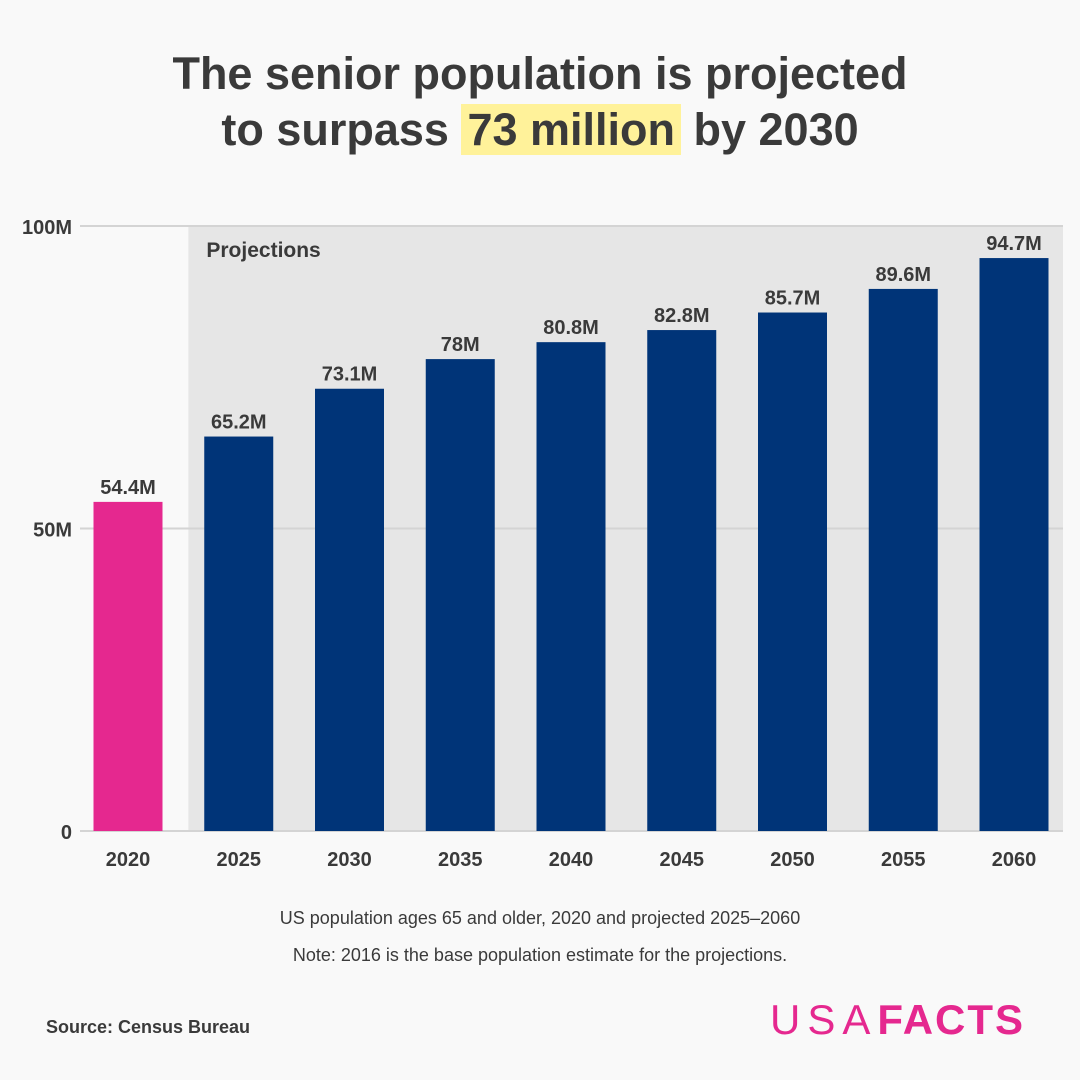  What do you see at coordinates (66, 833) in the screenshot?
I see `y-tick-label: 0` at bounding box center [66, 833].